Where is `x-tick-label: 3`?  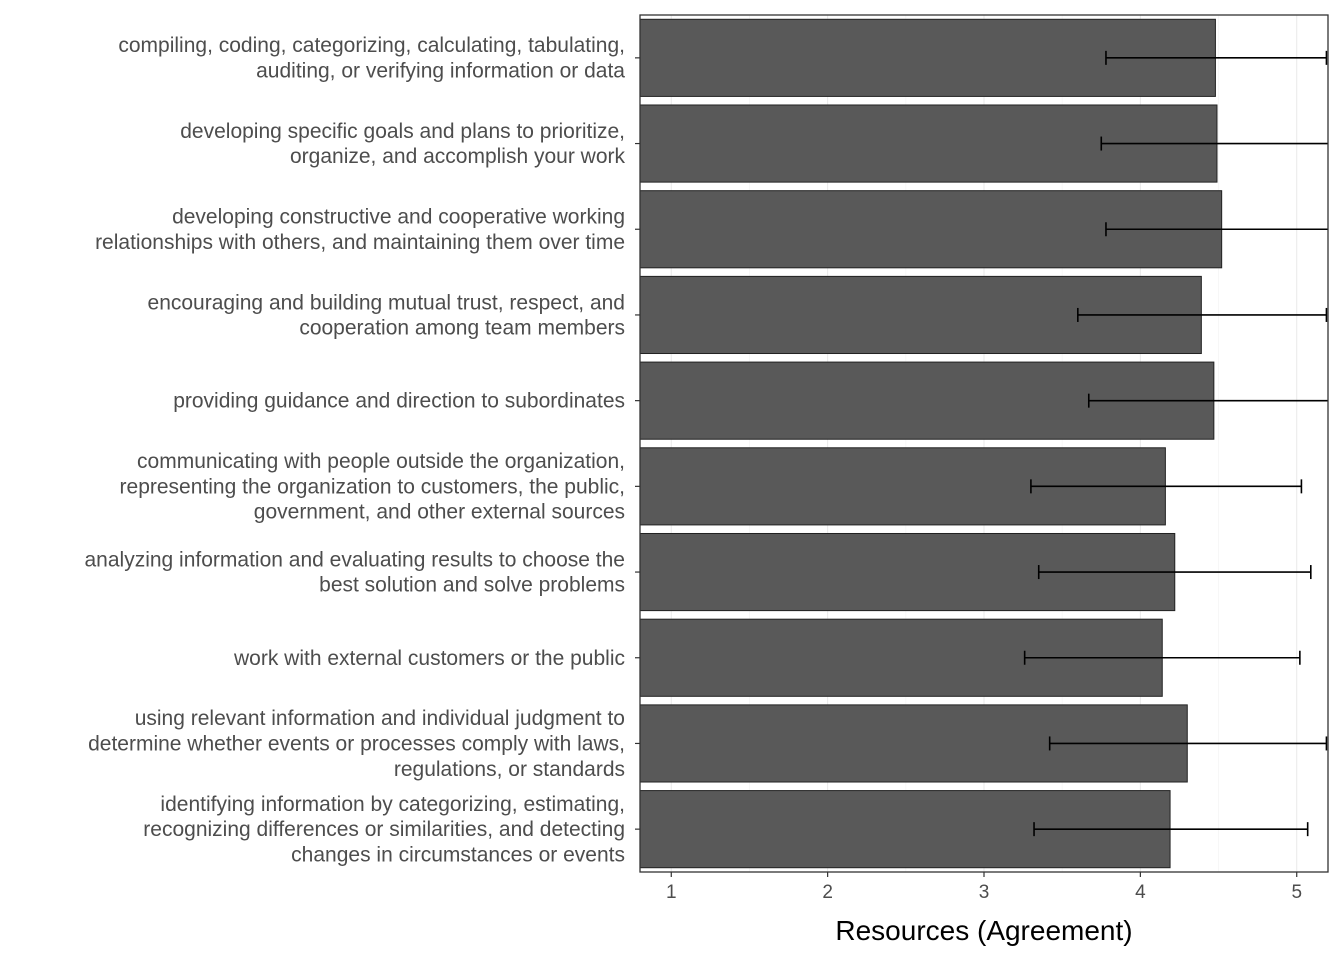
x-tick-label: 3 is located at coordinates (984, 892).